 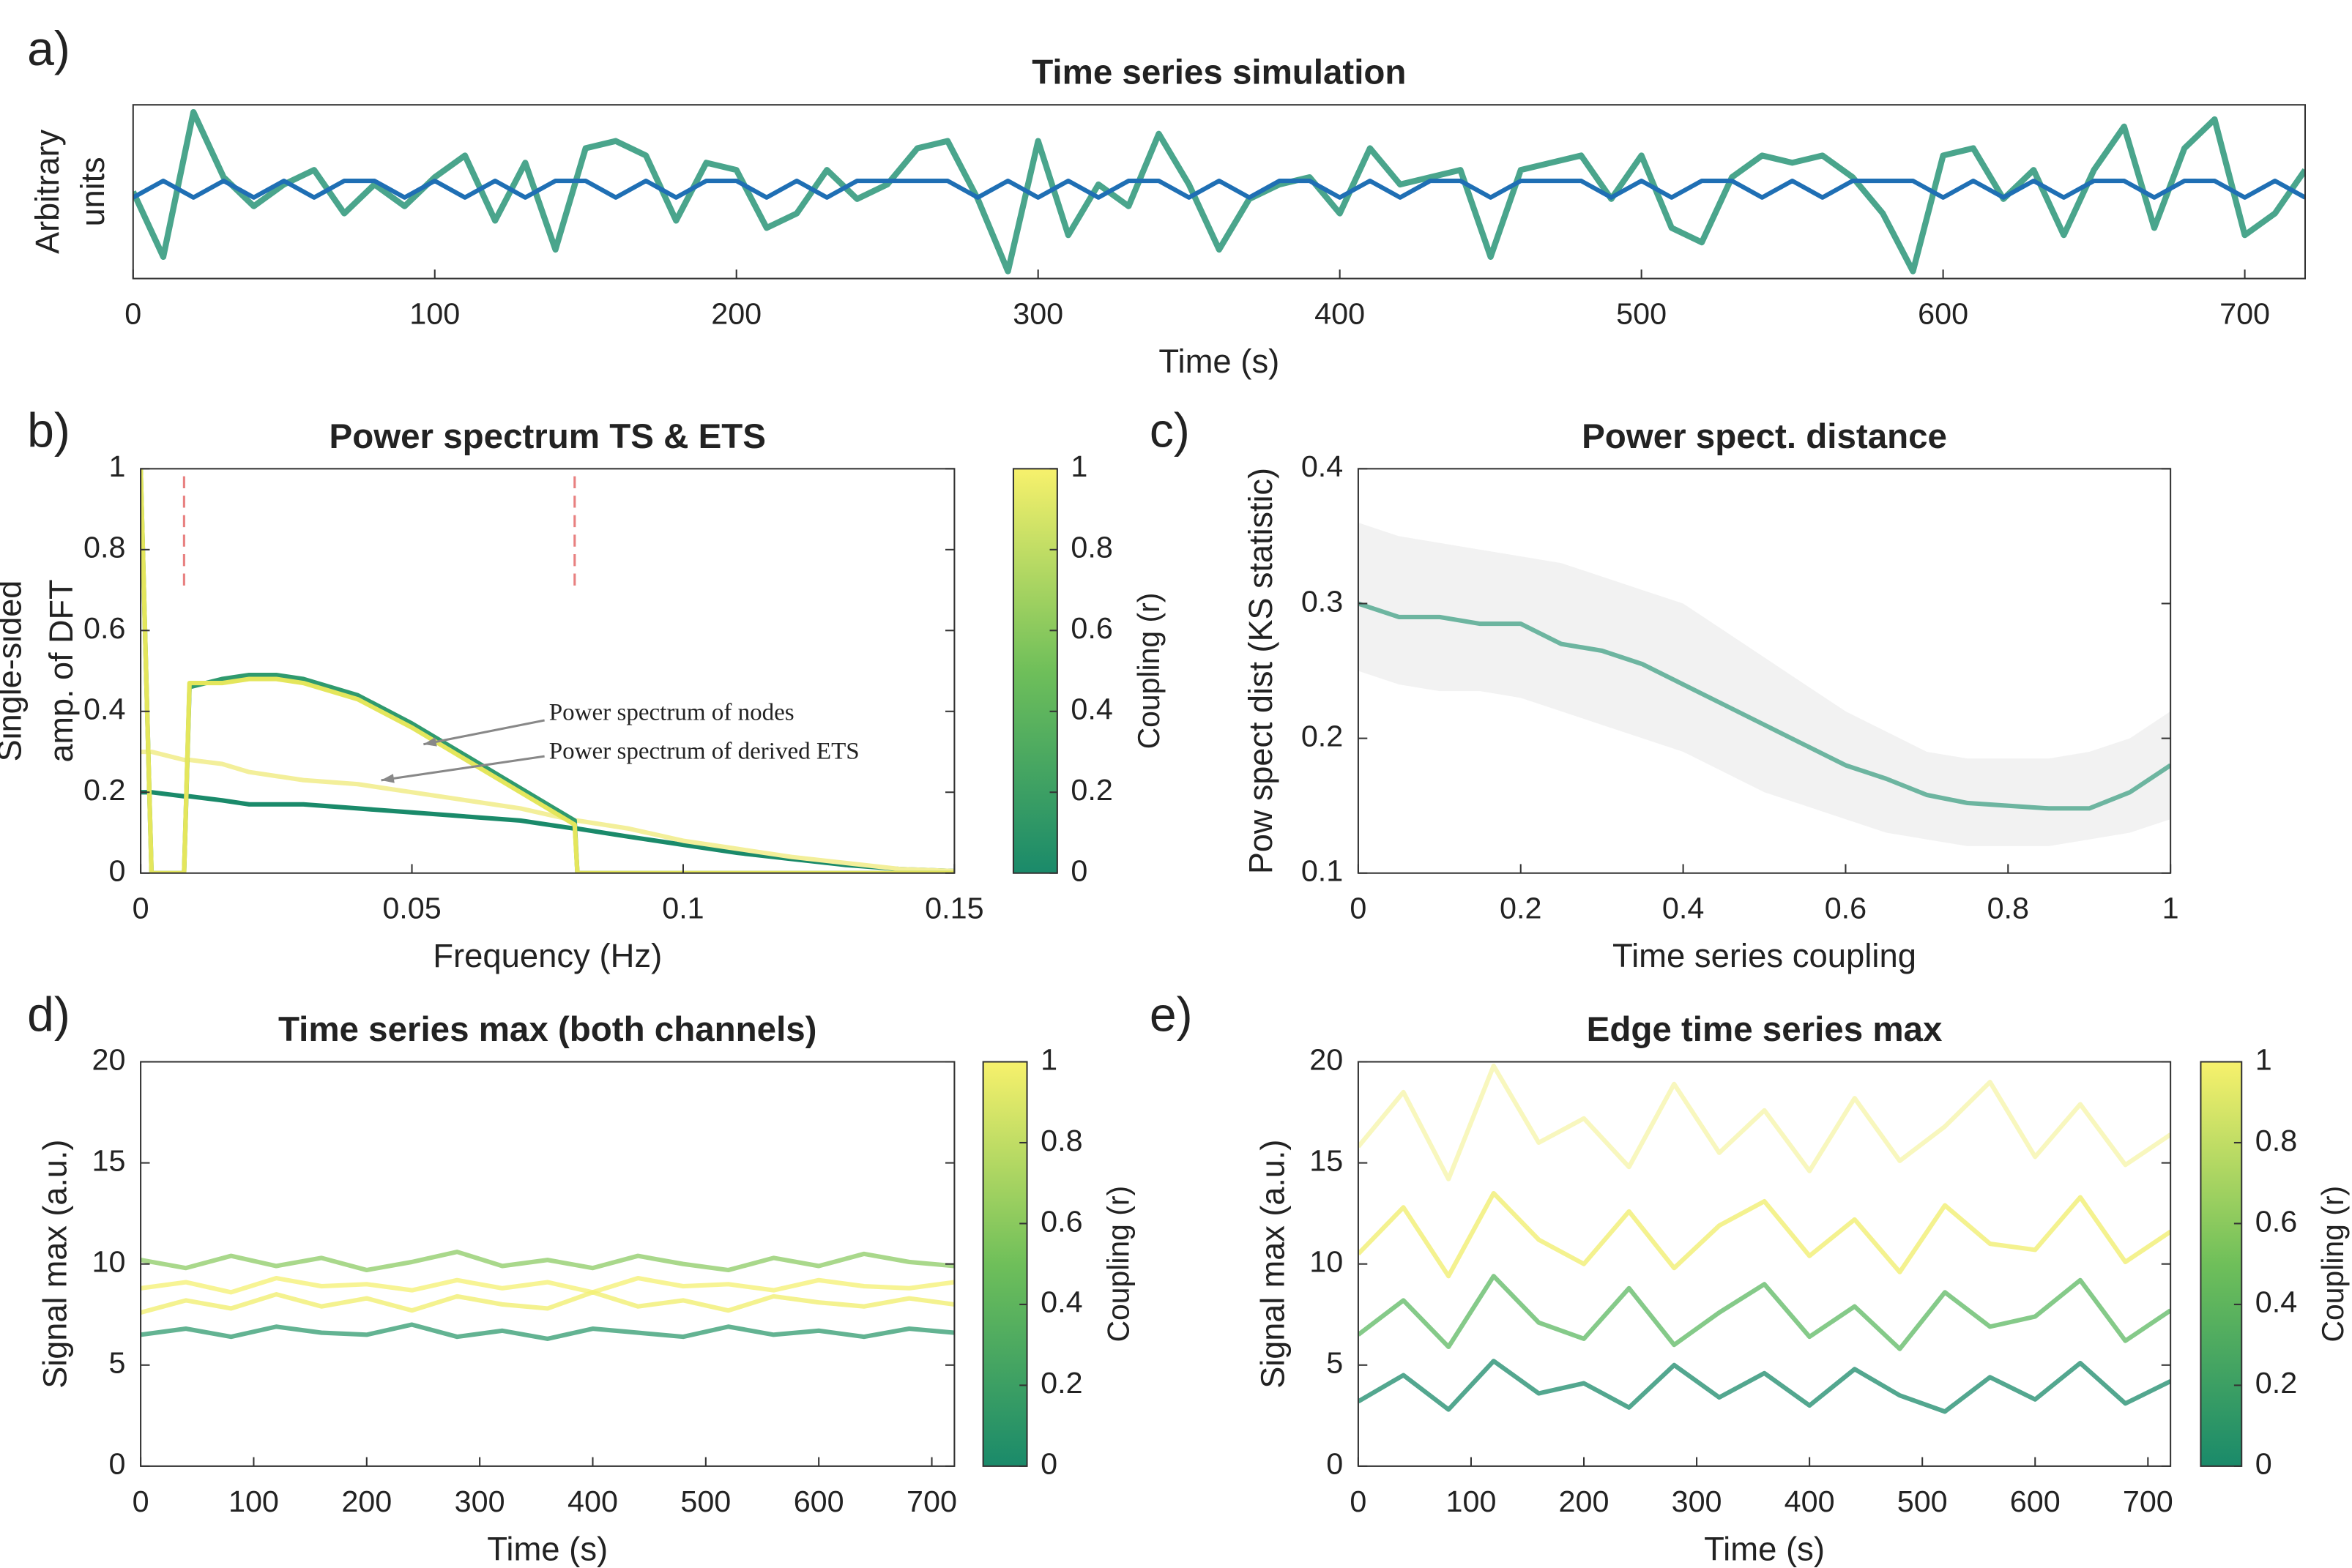 I want to click on y-tick-label: 0.8, so click(x=104, y=547).